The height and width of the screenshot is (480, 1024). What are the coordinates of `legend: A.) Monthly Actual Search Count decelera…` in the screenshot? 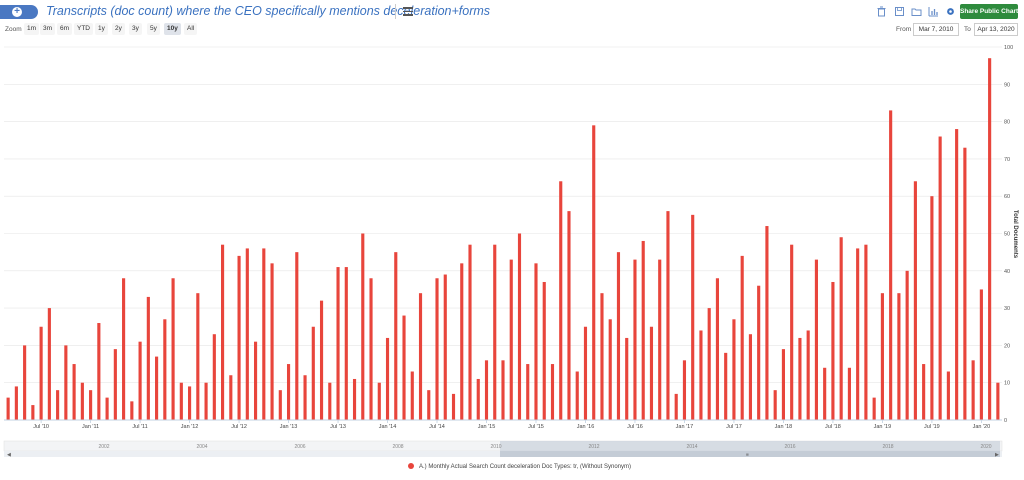 It's located at (519, 466).